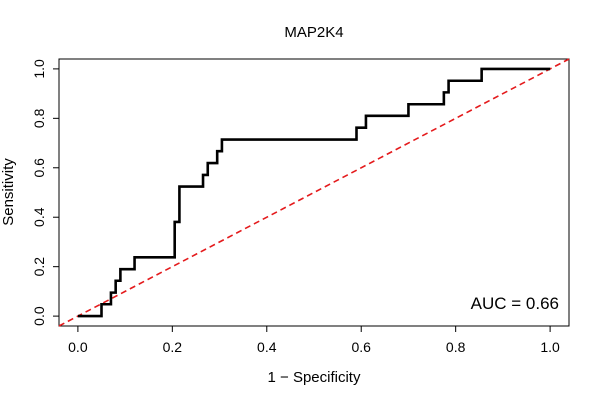 The height and width of the screenshot is (400, 600). What do you see at coordinates (550, 347) in the screenshot?
I see `x-tick-label: 1.0` at bounding box center [550, 347].